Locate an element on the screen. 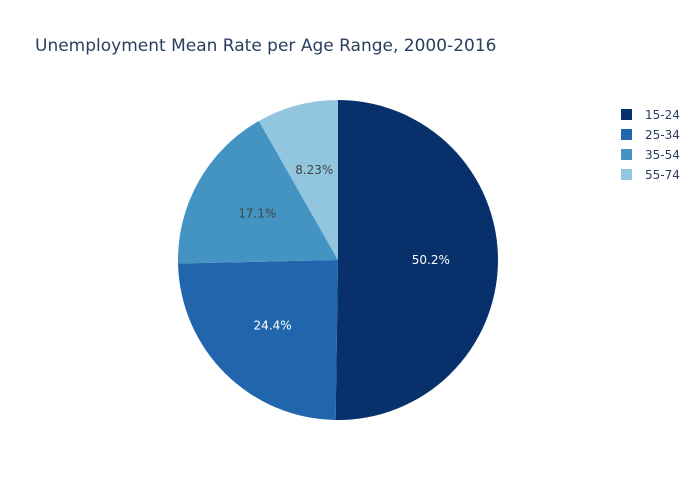 This screenshot has height=500, width=700. legend-item-25-34: 25-34 is located at coordinates (650, 135).